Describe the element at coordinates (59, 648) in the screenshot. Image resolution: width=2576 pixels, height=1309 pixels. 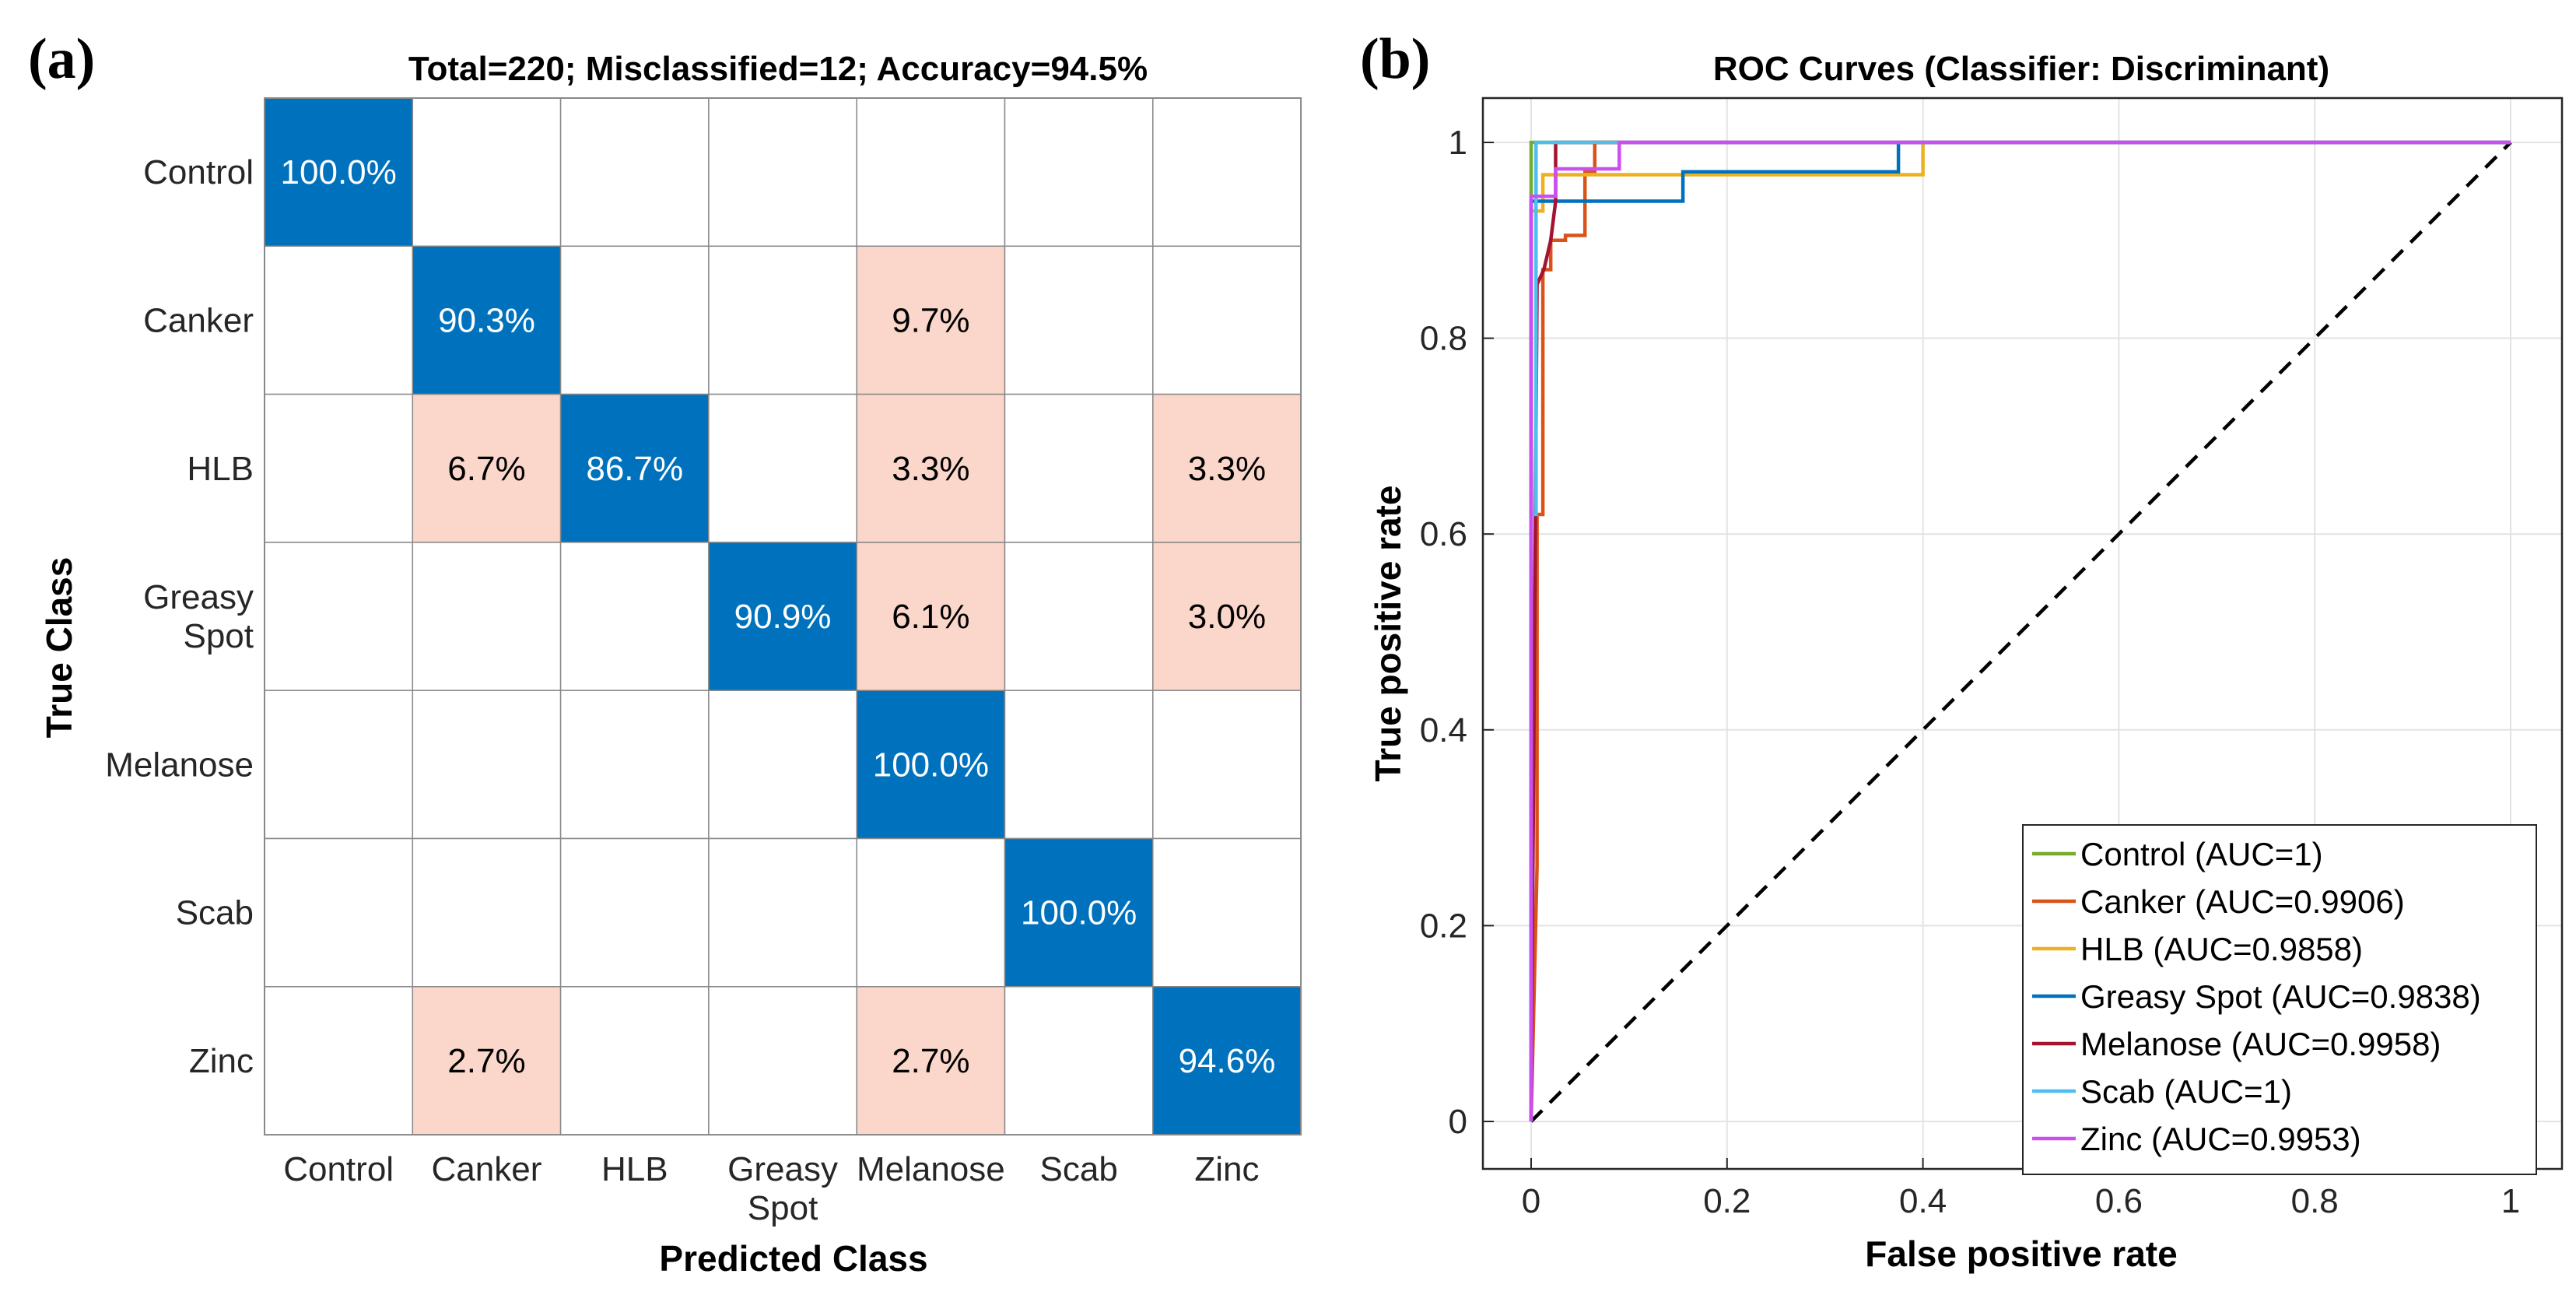
I see `true-class-axis-label: True Class` at that location.